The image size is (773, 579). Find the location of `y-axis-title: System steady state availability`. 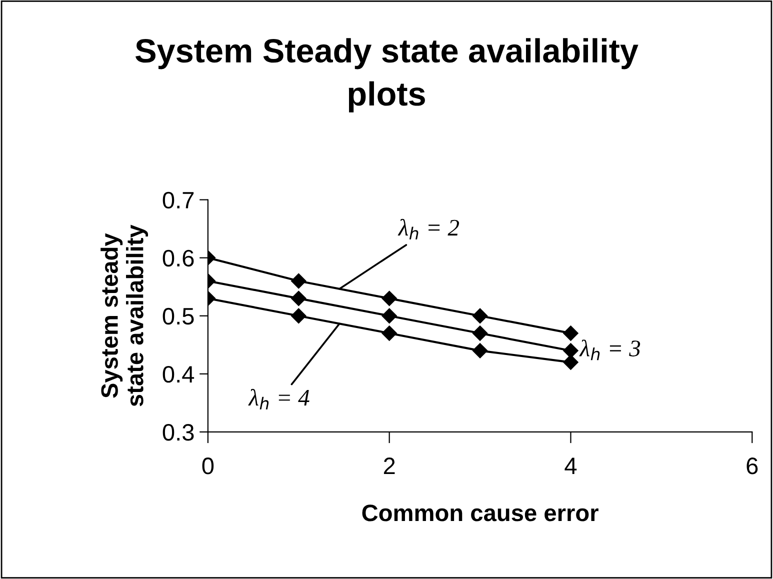

y-axis-title: System steady state availability is located at coordinates (124, 315).